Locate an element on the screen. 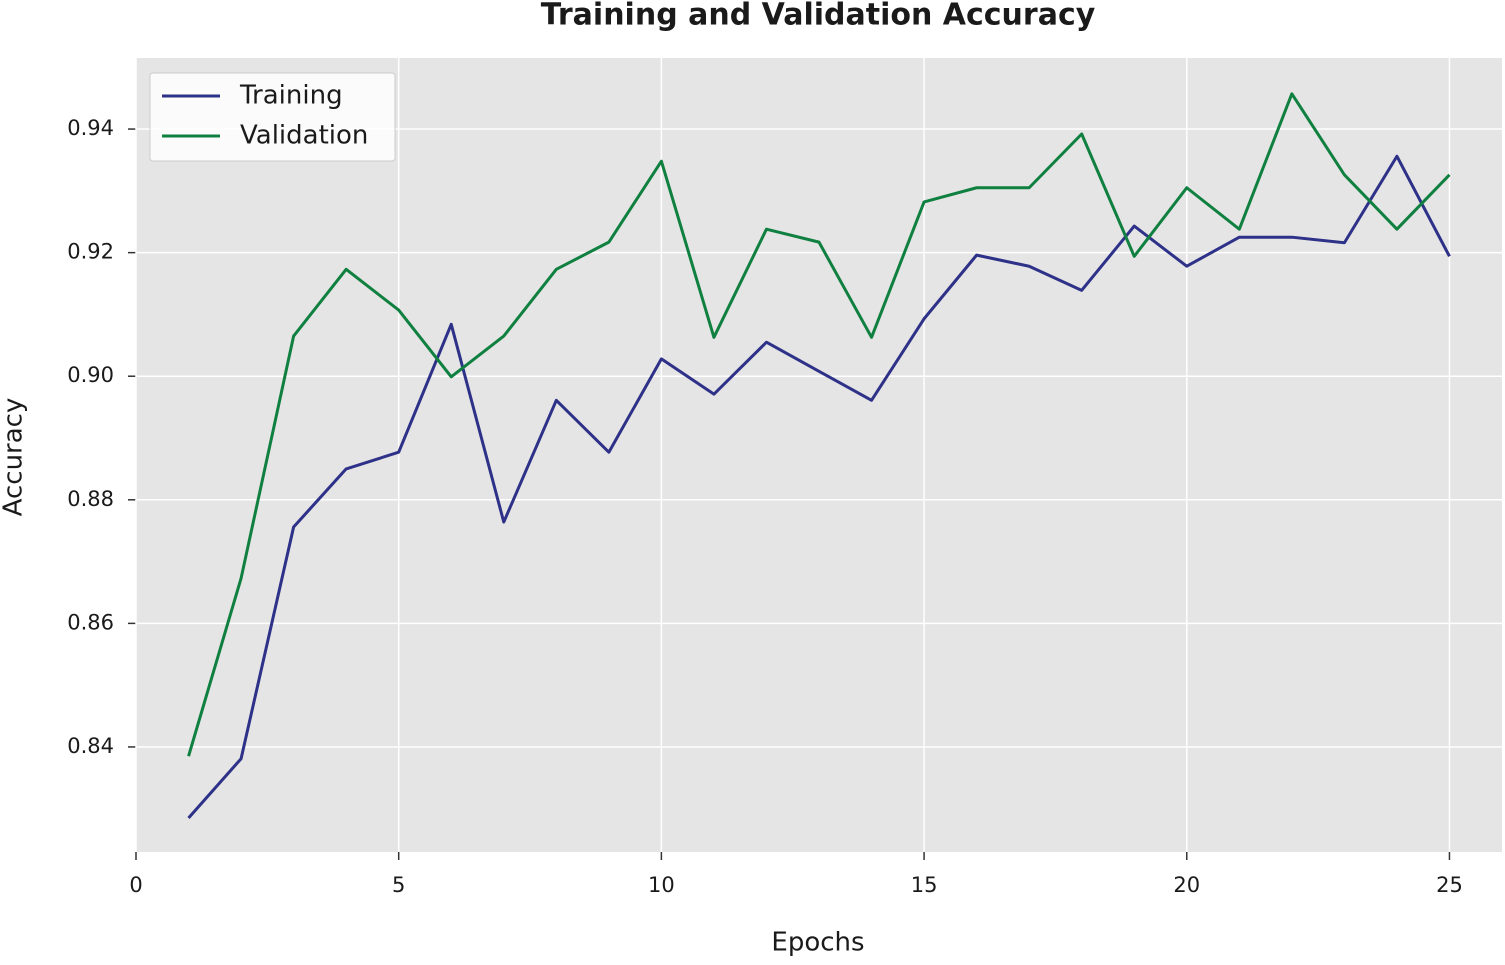 The height and width of the screenshot is (965, 1505). x-tick-label: 10 is located at coordinates (661, 885).